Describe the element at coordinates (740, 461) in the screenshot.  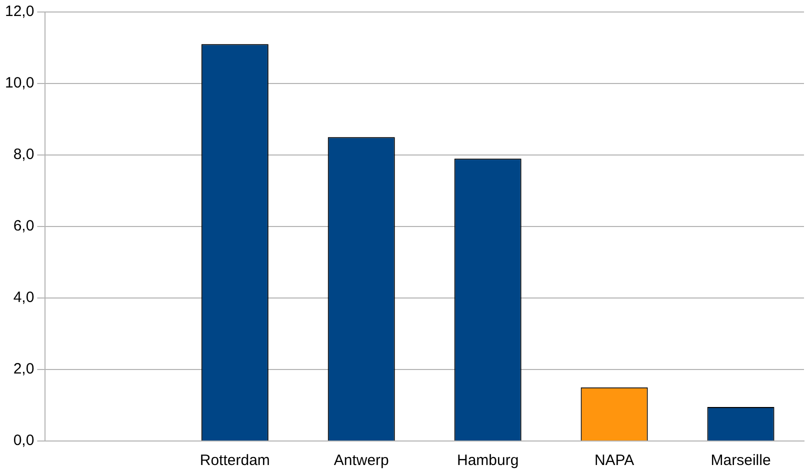
I see `x-tick-label: Marseille` at that location.